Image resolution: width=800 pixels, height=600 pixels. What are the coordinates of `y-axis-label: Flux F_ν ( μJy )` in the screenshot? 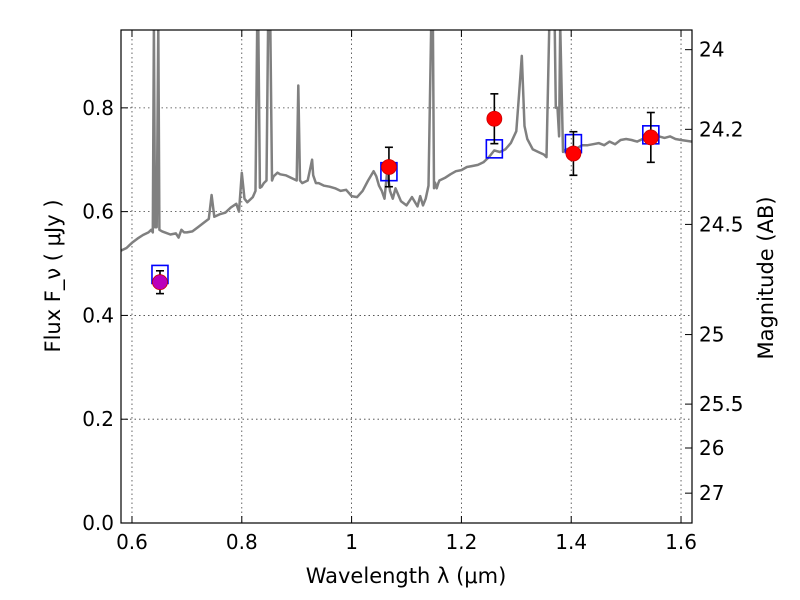 It's located at (53, 275).